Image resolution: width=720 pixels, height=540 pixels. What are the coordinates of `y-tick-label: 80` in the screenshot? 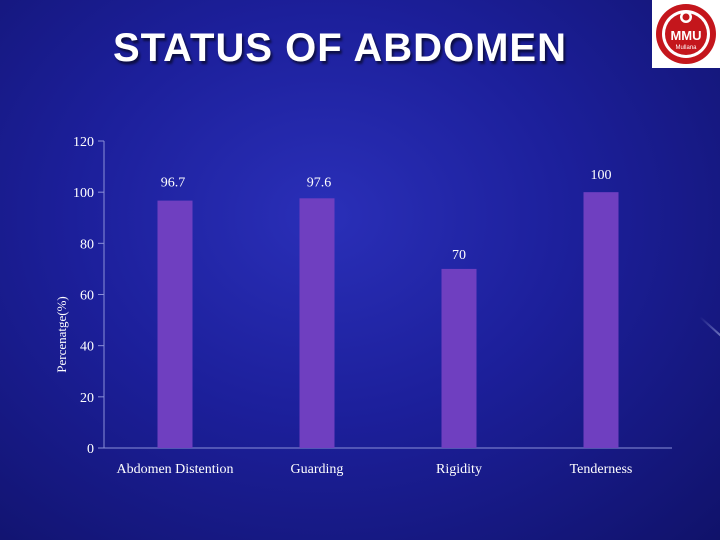 It's located at (87, 244).